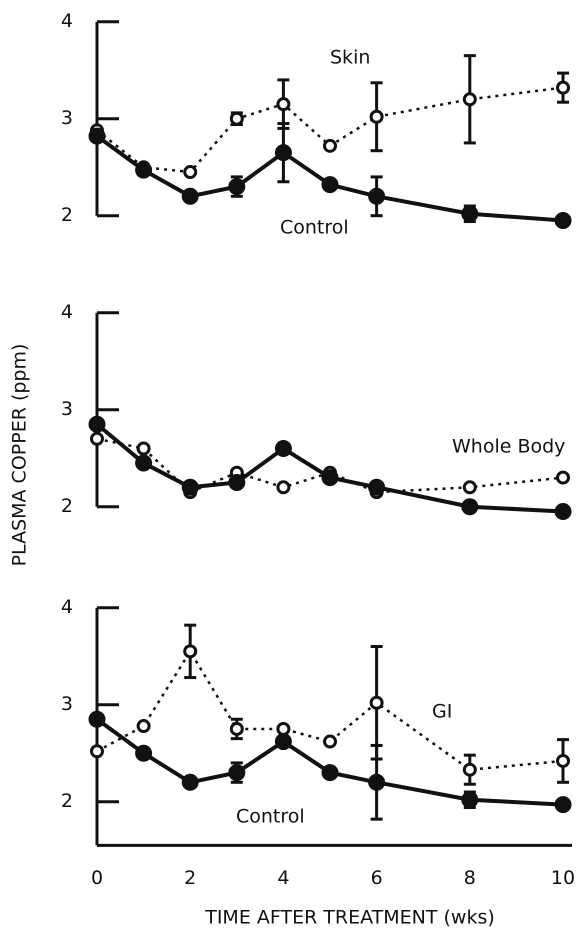 This screenshot has height=947, width=579. Describe the element at coordinates (377, 878) in the screenshot. I see `x-tick-label: 6` at that location.